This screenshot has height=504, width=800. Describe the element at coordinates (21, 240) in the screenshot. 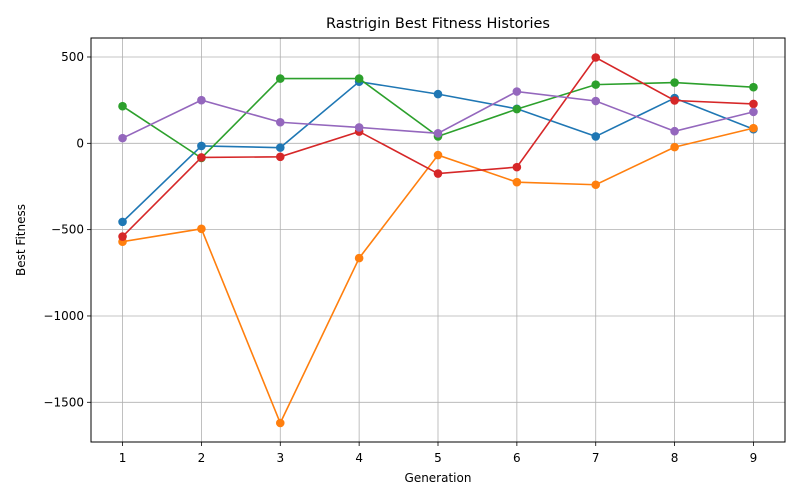

I see `y-axis-label: Best Fitness` at that location.